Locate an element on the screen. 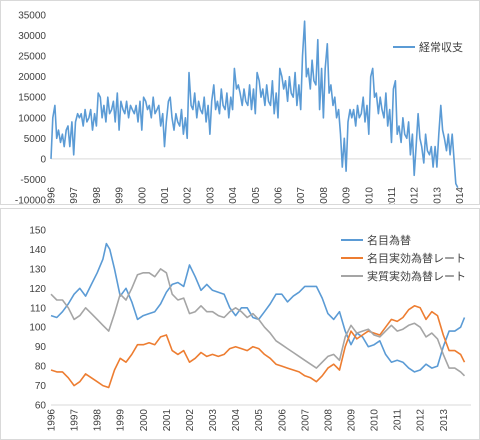 The image size is (480, 440). y-tick-label: 35000 is located at coordinates (32, 16).